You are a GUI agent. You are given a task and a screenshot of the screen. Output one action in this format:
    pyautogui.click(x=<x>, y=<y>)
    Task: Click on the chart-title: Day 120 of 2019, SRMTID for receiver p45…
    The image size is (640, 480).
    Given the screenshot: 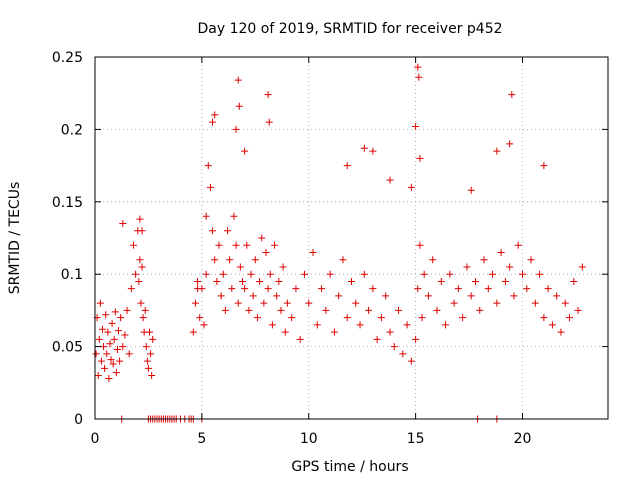 What is the action you would take?
    pyautogui.click(x=349, y=29)
    